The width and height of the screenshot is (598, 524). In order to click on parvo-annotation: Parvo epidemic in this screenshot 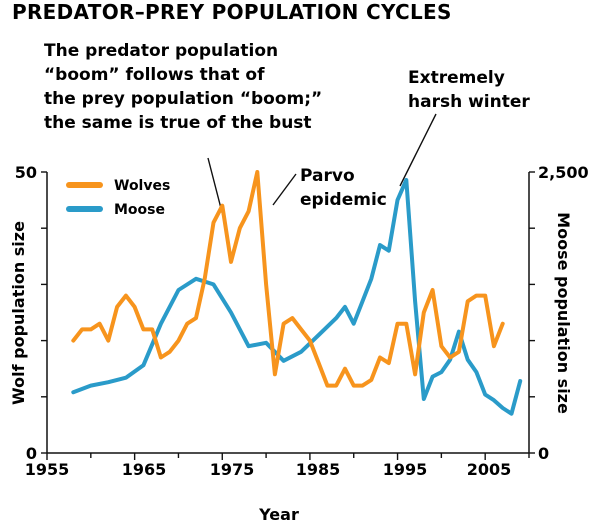, I will do `click(329, 188)`.